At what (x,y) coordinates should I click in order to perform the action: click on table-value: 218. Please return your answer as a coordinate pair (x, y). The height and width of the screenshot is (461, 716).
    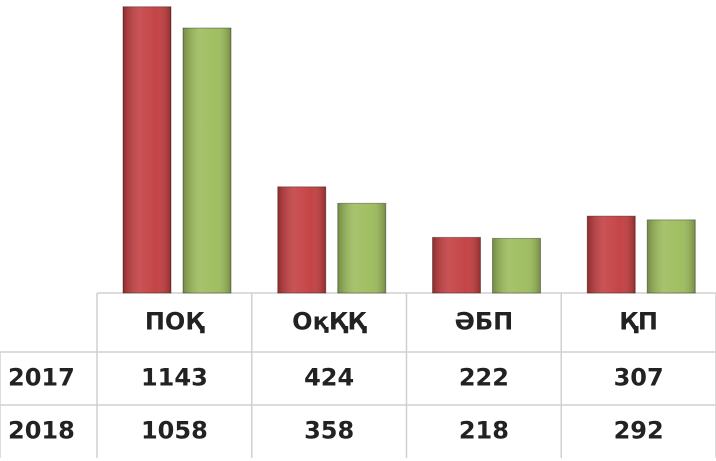
    Looking at the image, I should click on (484, 431).